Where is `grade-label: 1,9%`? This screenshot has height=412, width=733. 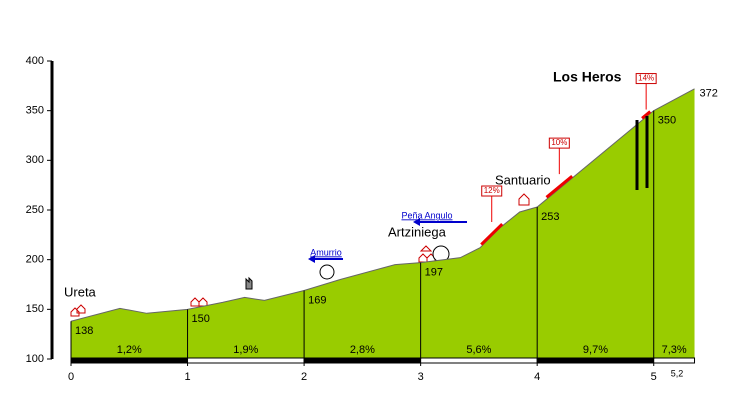
grade-label: 1,9% is located at coordinates (245, 350).